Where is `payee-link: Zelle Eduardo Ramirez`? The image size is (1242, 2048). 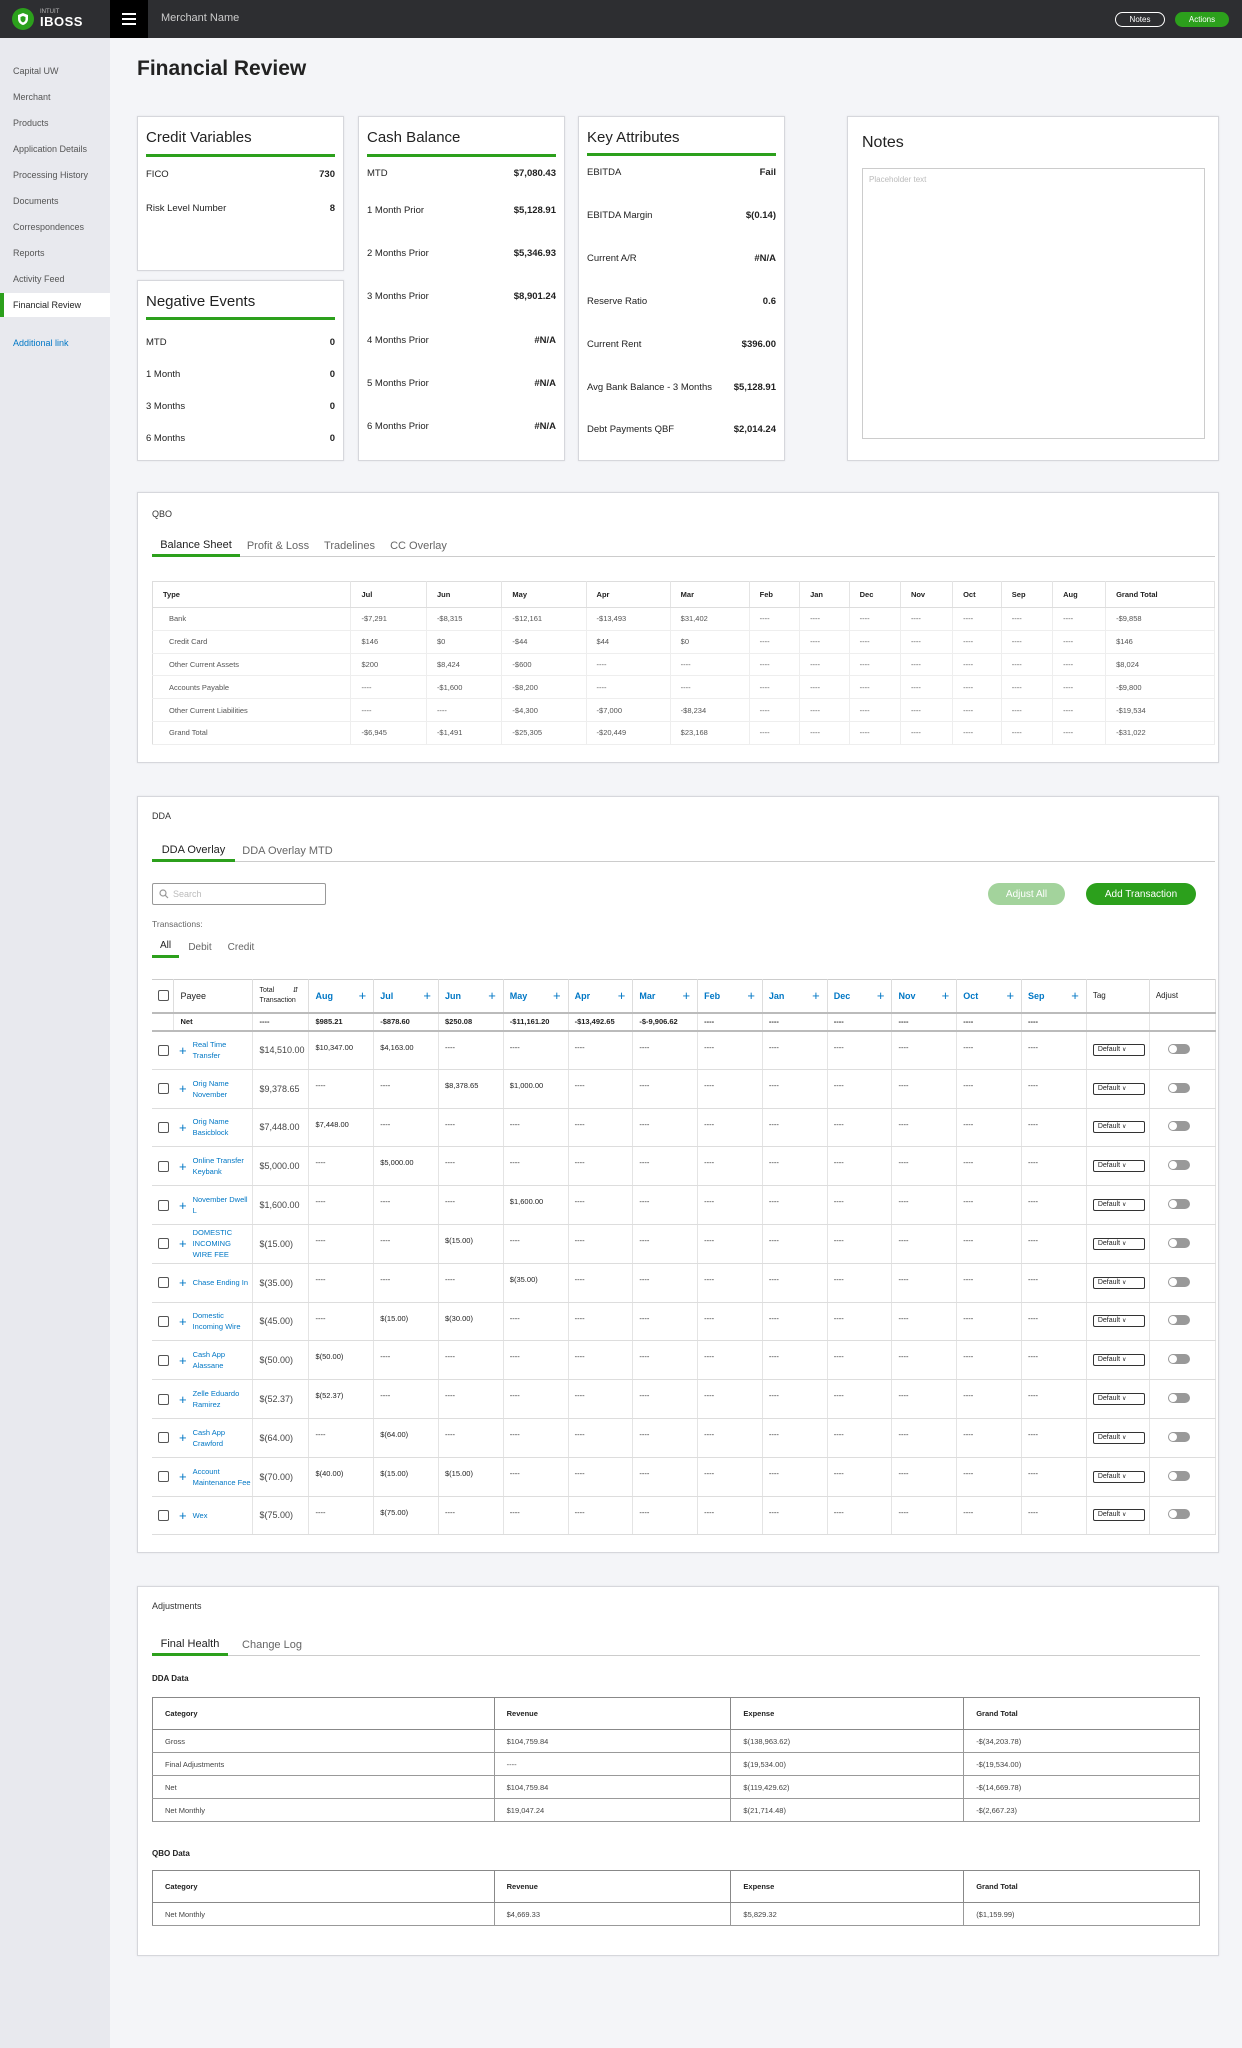
payee-link: Zelle Eduardo Ramirez is located at coordinates (216, 1399).